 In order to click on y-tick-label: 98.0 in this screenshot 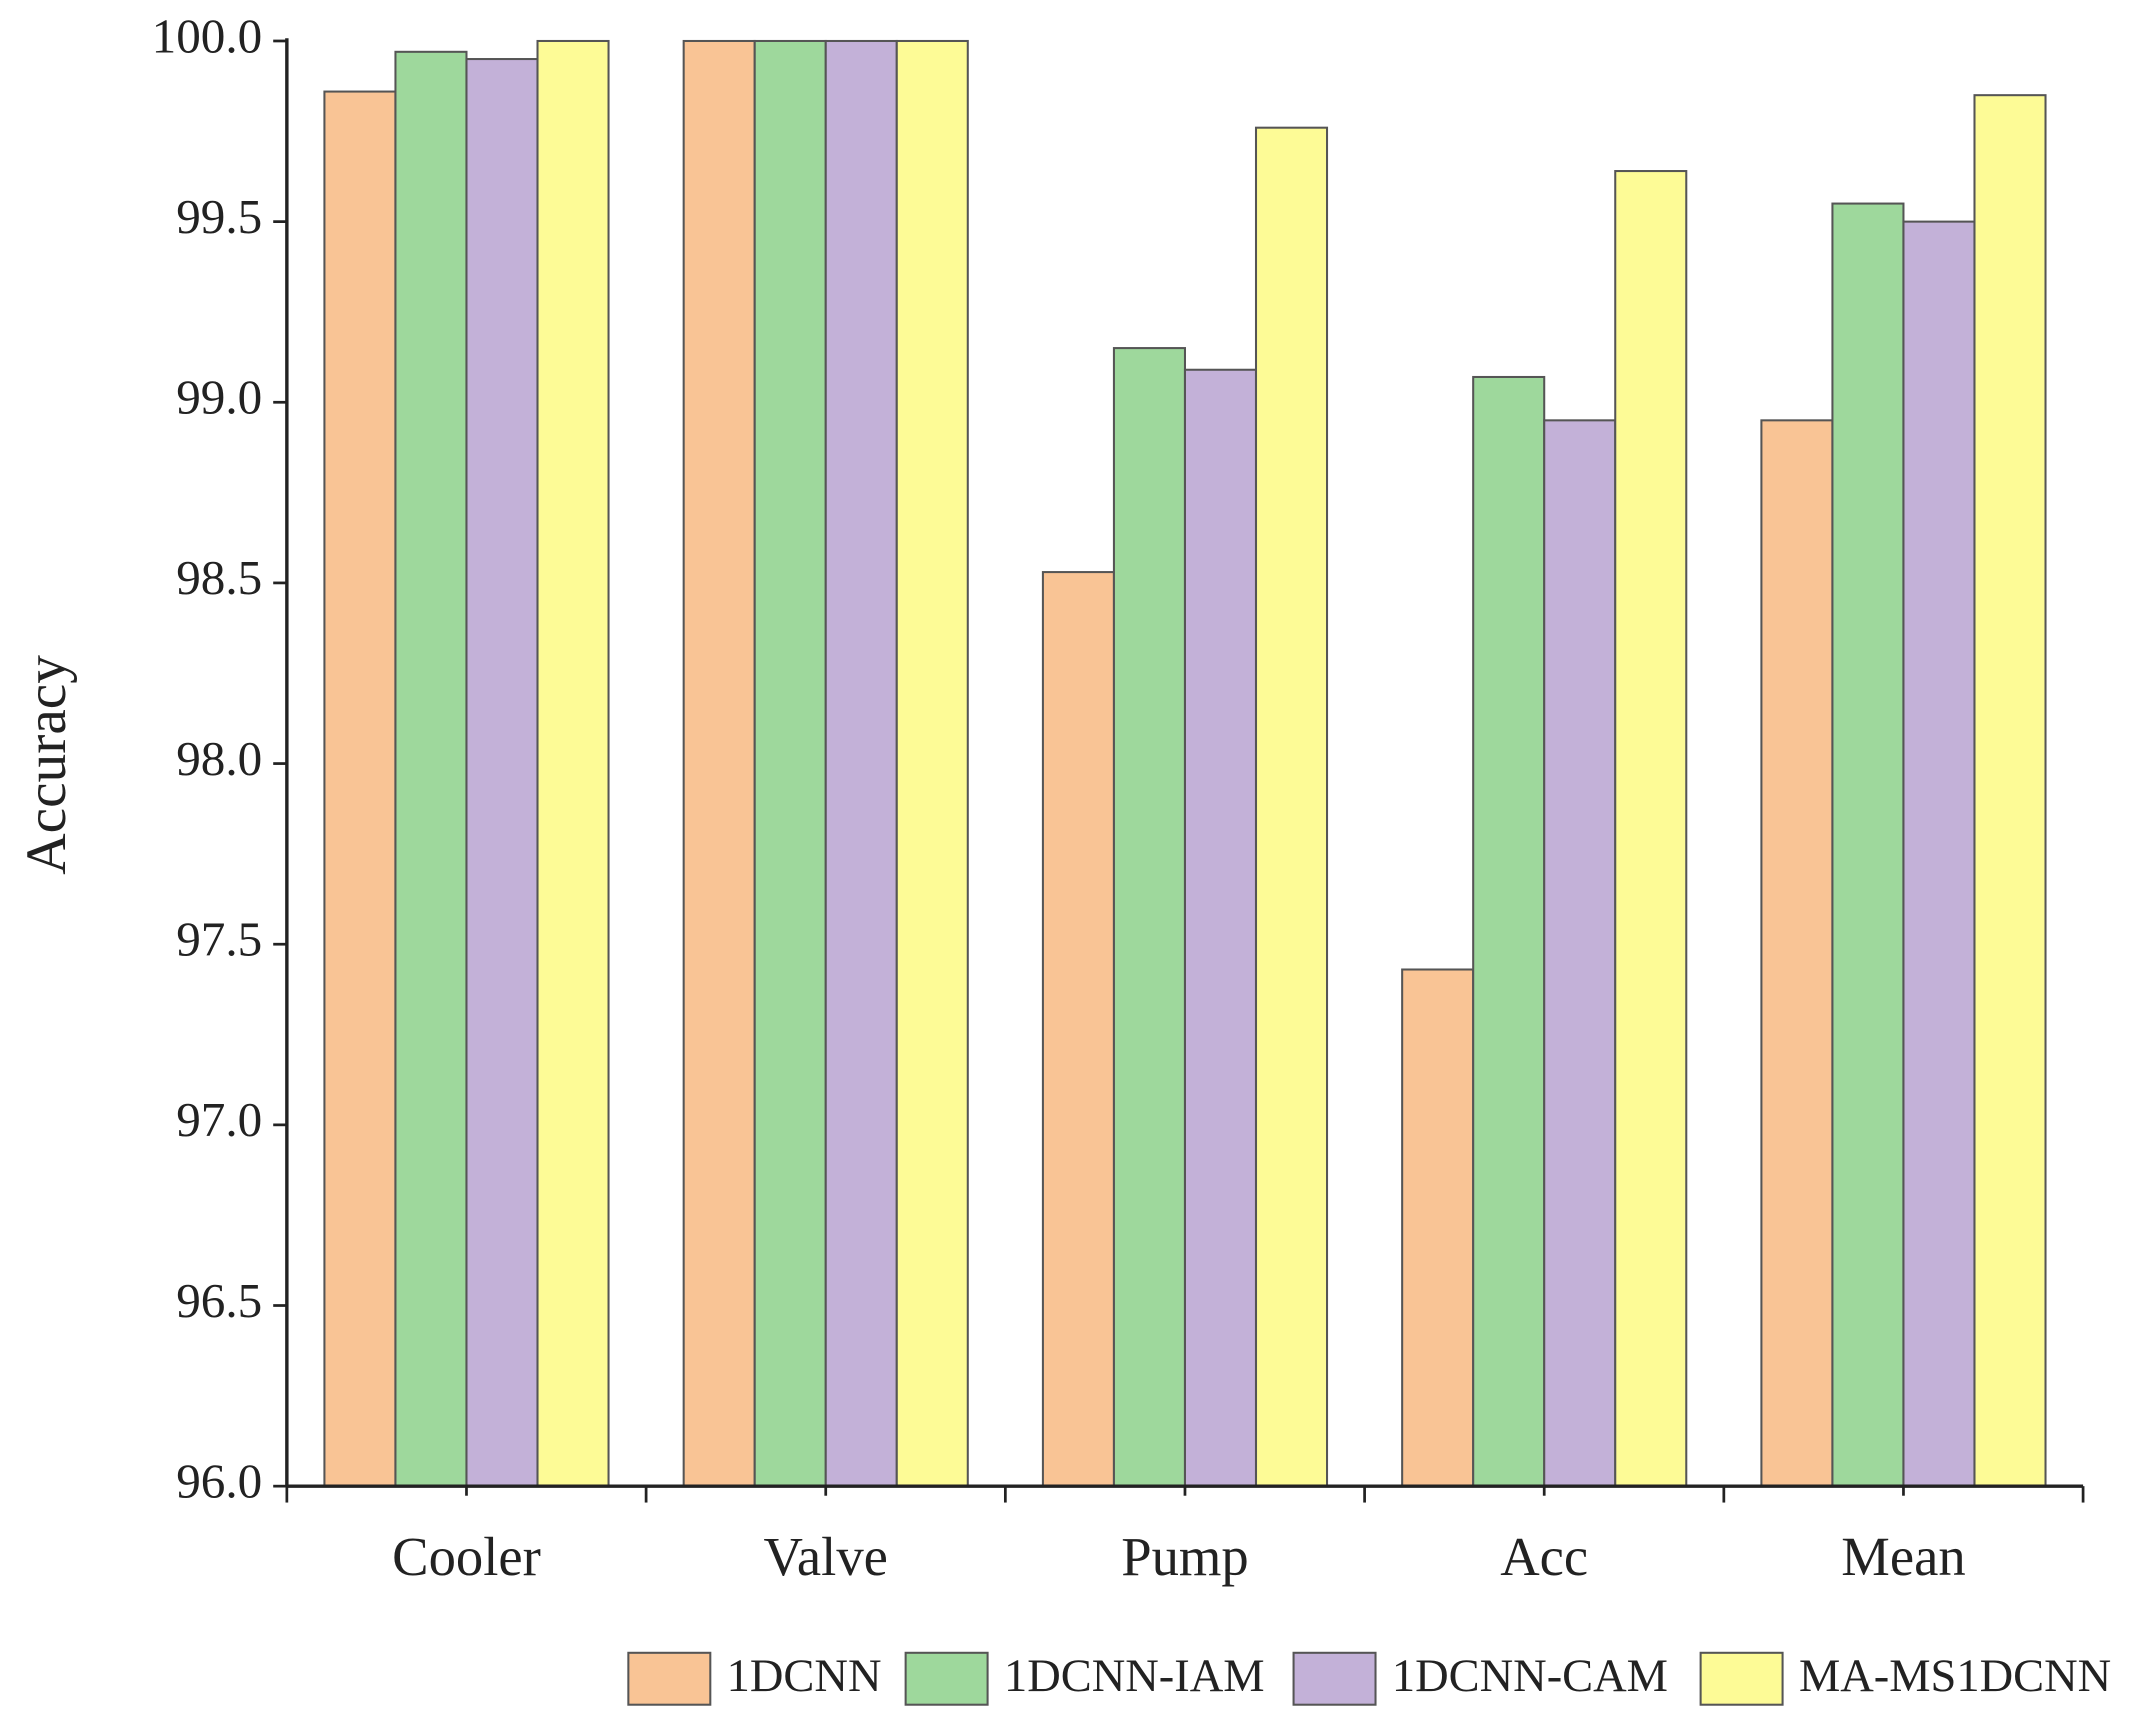, I will do `click(219, 758)`.